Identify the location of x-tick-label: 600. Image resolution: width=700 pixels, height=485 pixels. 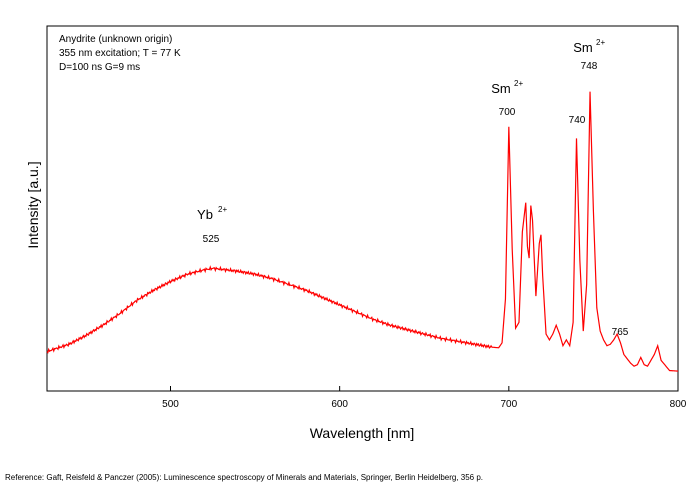
(339, 404).